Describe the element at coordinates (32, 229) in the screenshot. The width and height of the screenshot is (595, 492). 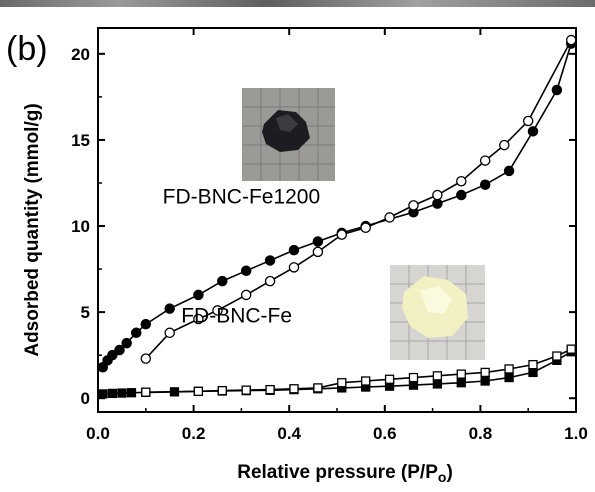
I see `y-axis-title: Adsorbed quantity (mmol/g)` at that location.